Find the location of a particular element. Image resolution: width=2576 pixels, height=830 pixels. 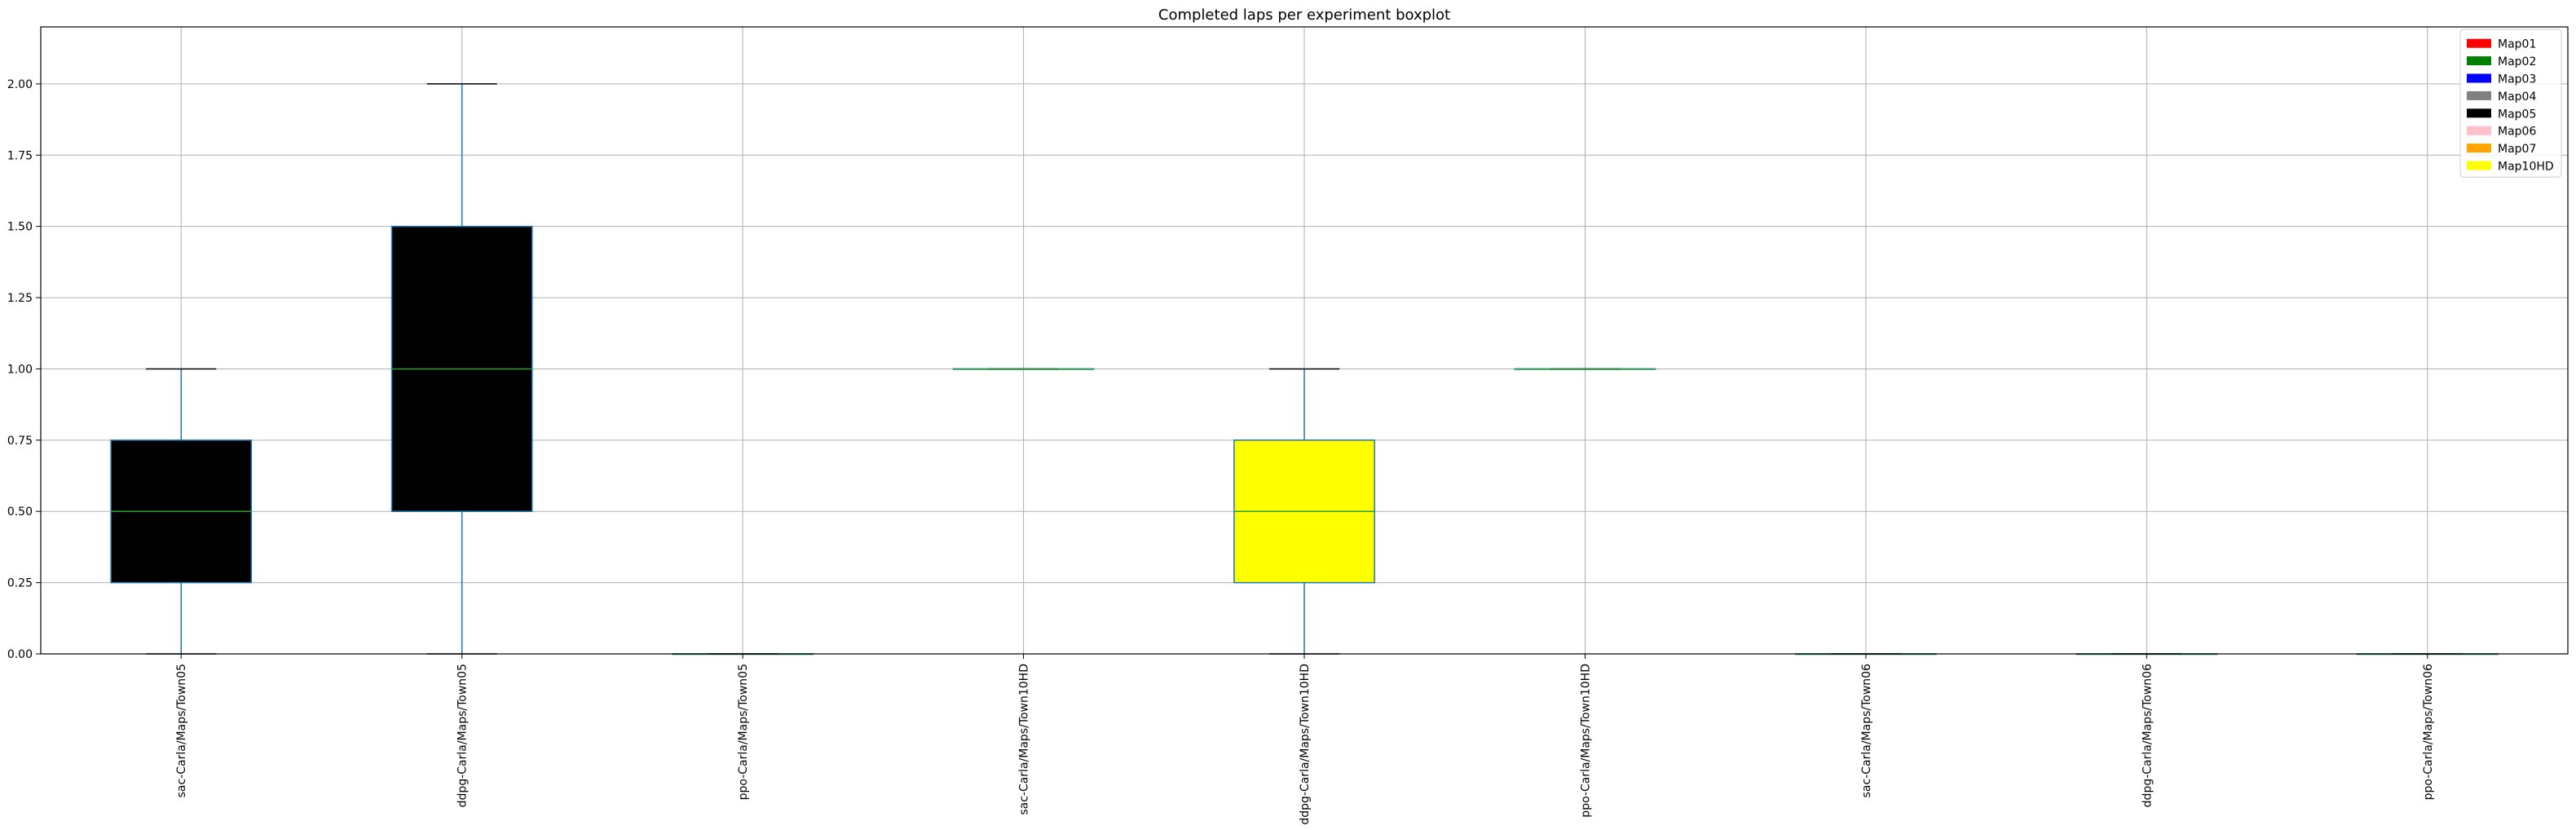

x-tick-label: sac-Carla/Maps/Town06 is located at coordinates (1866, 730).